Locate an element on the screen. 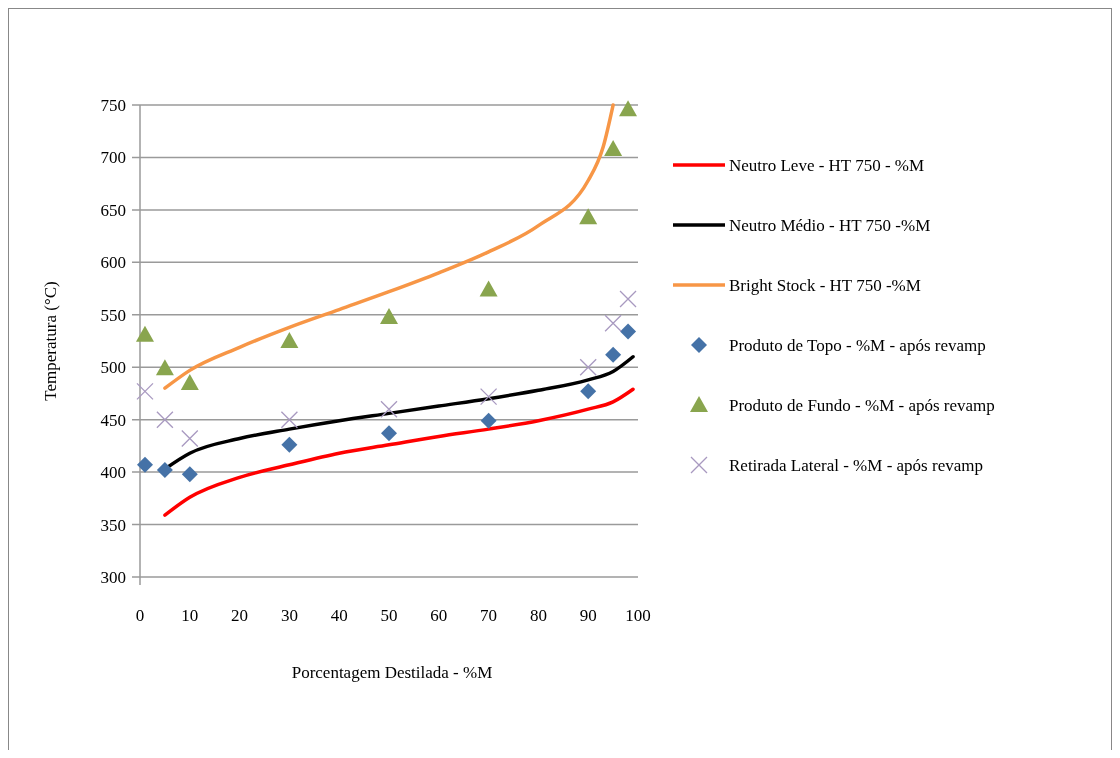 This screenshot has height=758, width=1120. y-tick-label: 400 is located at coordinates (113, 473).